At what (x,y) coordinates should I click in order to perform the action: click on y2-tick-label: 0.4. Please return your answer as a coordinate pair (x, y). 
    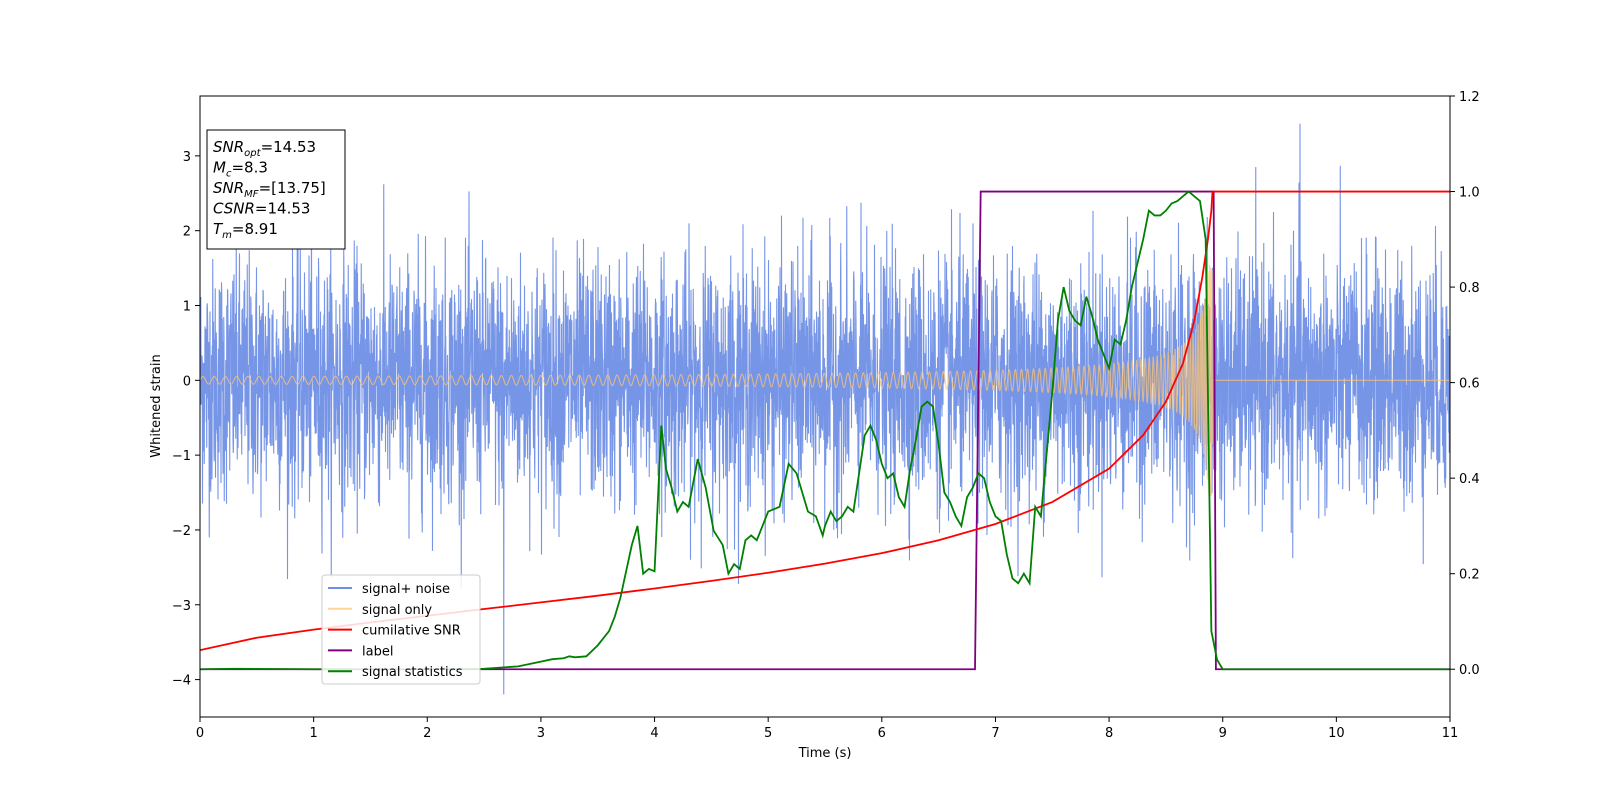
    Looking at the image, I should click on (1469, 479).